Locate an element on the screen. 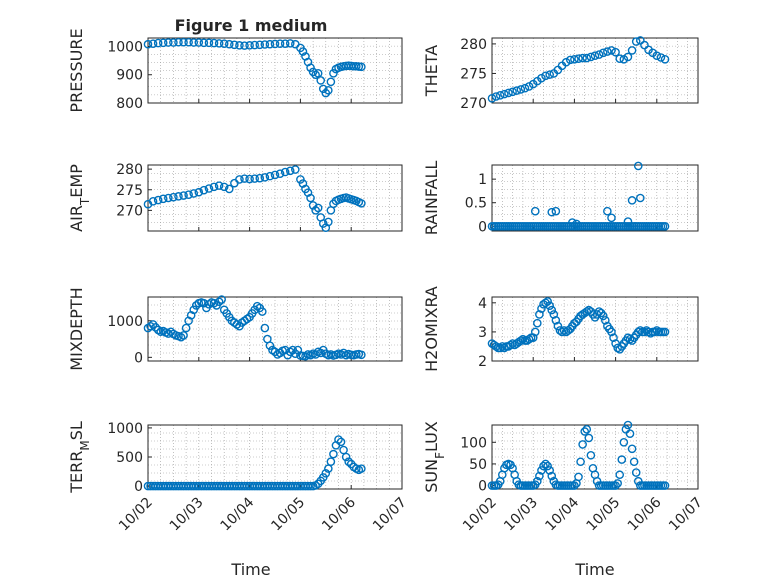 Image resolution: width=778 pixels, height=583 pixels. y-tick-label: 270 is located at coordinates (473, 104).